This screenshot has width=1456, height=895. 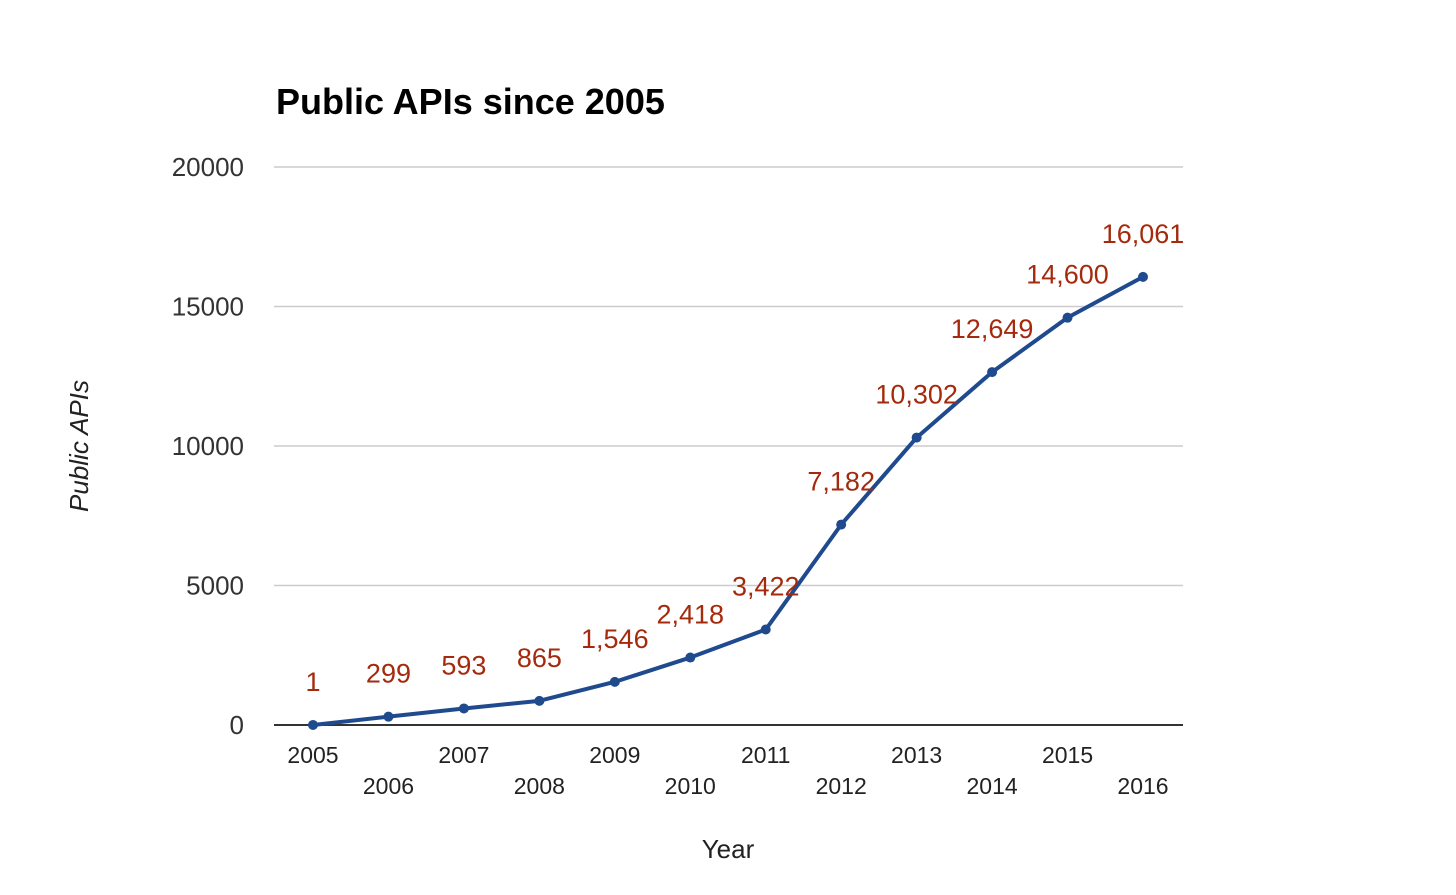 I want to click on x-tick-label: 2008, so click(x=539, y=786).